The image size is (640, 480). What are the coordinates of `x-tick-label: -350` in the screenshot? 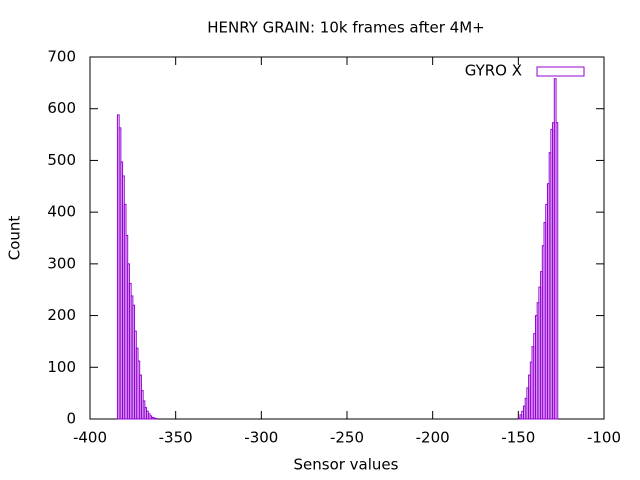 It's located at (176, 438).